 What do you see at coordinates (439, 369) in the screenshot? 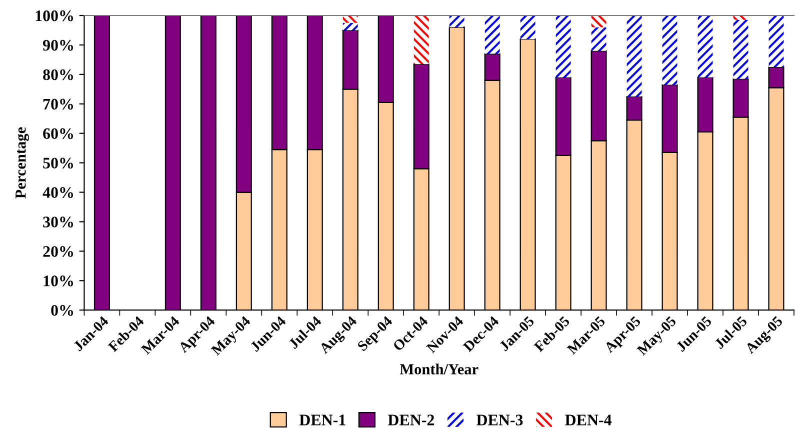
I see `x-axis-title: Month/Year` at bounding box center [439, 369].